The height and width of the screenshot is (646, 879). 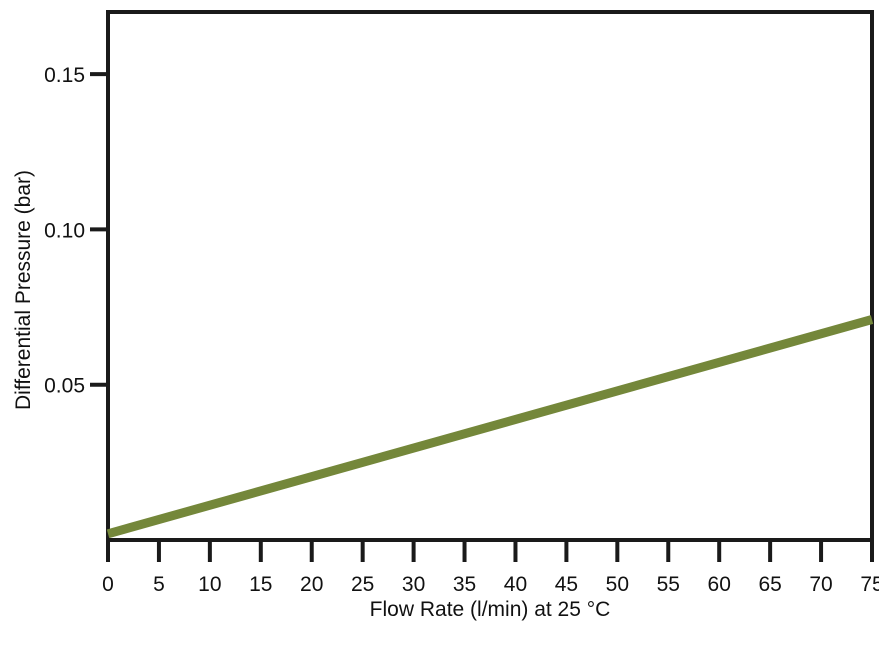 I want to click on x-tick-label-75: 75, so click(x=869, y=584).